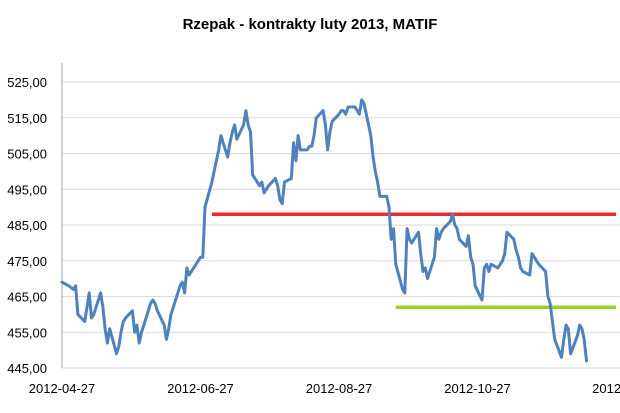 This screenshot has width=620, height=413. I want to click on x-tick-label: 2012-08-27, so click(339, 388).